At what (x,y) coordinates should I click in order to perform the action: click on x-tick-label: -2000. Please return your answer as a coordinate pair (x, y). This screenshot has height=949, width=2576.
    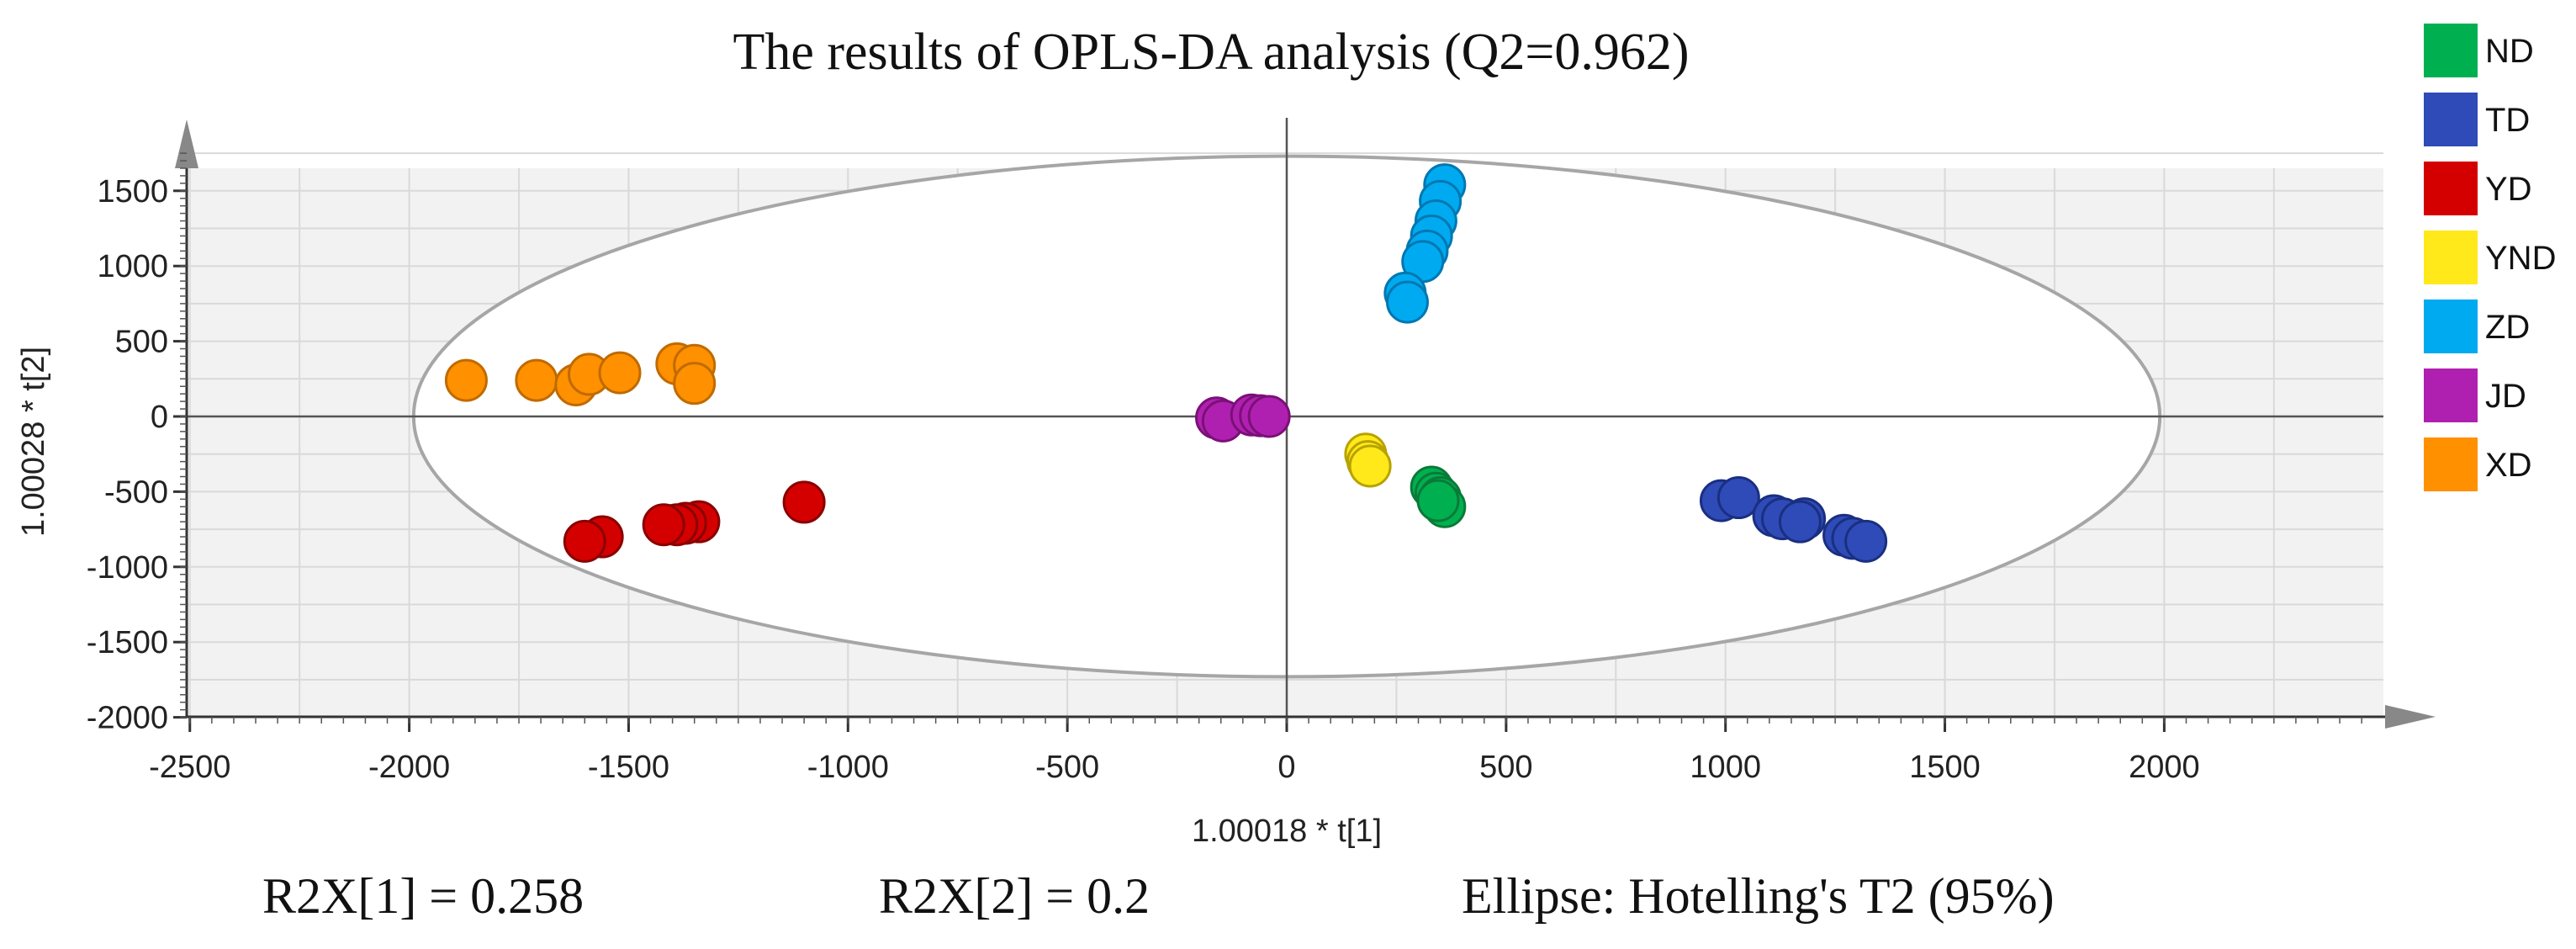
    Looking at the image, I should click on (409, 767).